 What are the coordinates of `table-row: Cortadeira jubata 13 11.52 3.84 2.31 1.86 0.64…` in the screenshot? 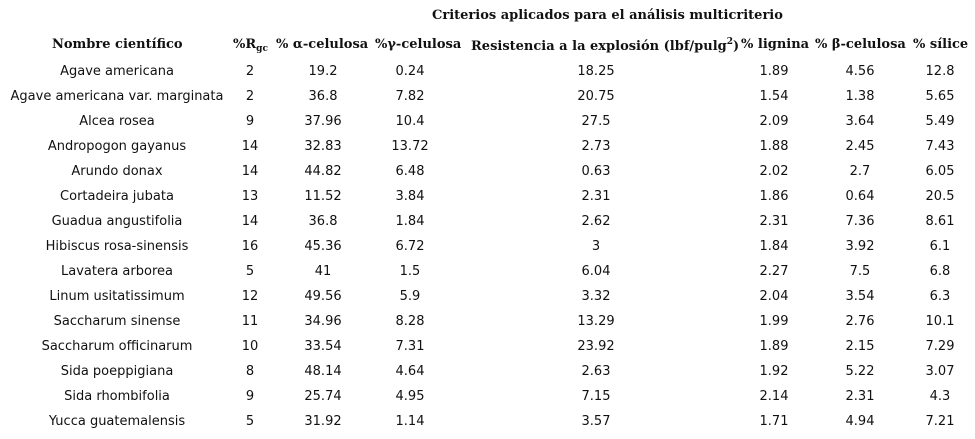 It's located at (487, 201).